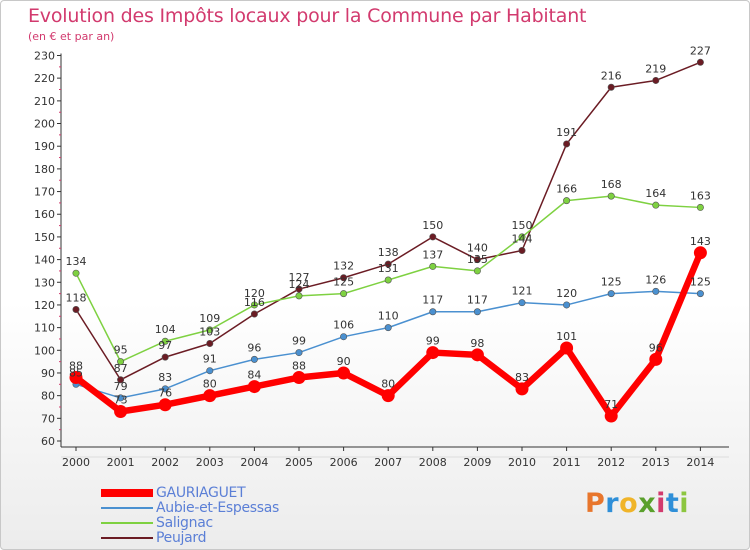 This screenshot has height=550, width=750. What do you see at coordinates (44, 146) in the screenshot?
I see `y-tick-label: 190` at bounding box center [44, 146].